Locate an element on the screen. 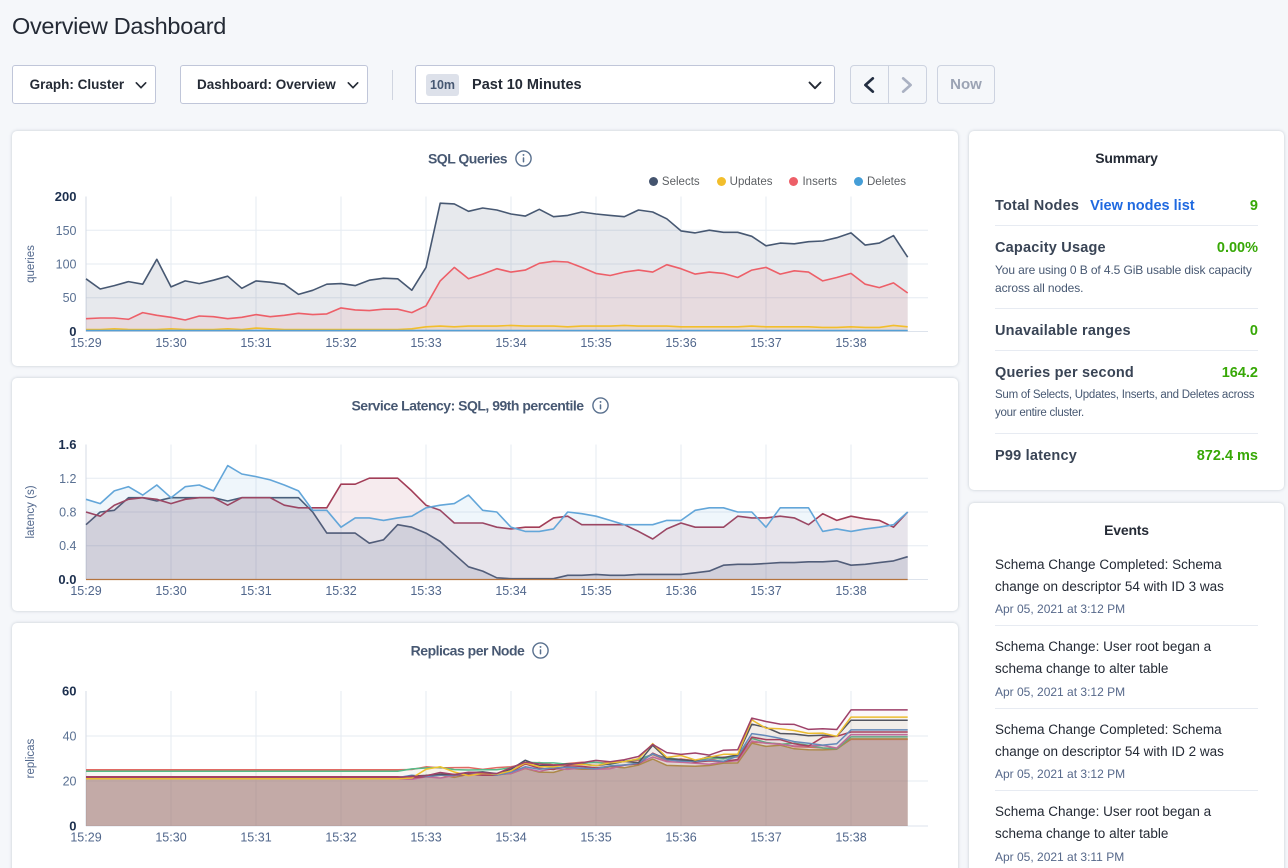 The height and width of the screenshot is (868, 1288). svg-text: 40 is located at coordinates (70, 737).